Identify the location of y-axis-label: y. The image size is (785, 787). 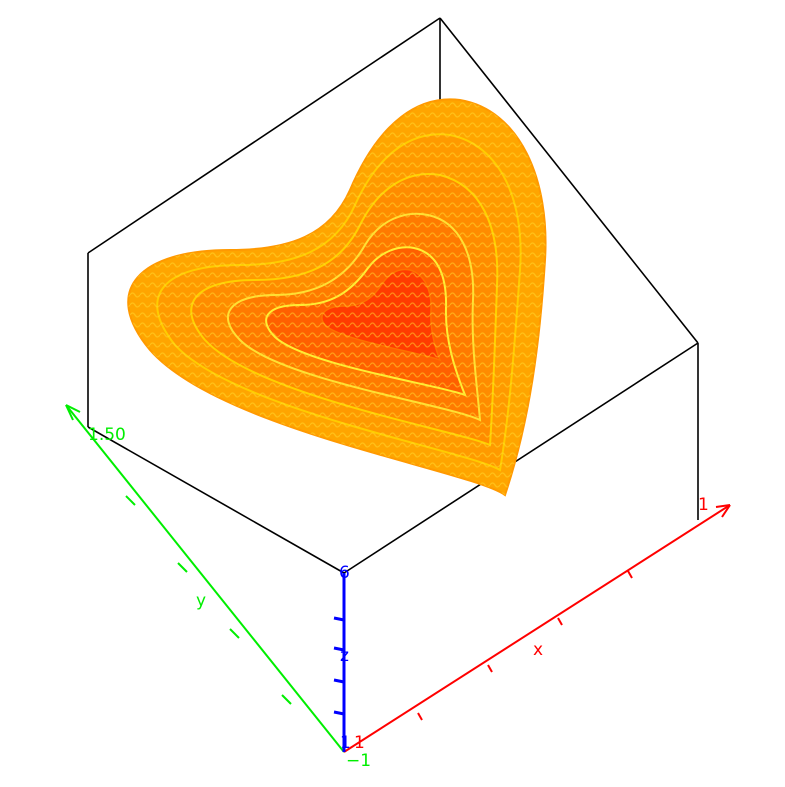
(201, 601).